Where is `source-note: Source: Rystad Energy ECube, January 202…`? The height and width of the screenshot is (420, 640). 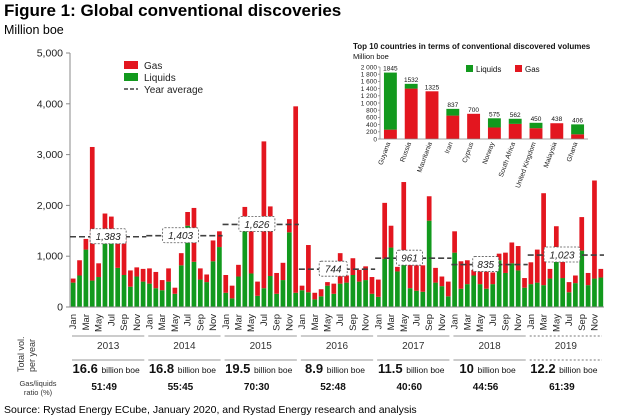
source-note: Source: Rystad Energy ECube, January 202… is located at coordinates (210, 410).